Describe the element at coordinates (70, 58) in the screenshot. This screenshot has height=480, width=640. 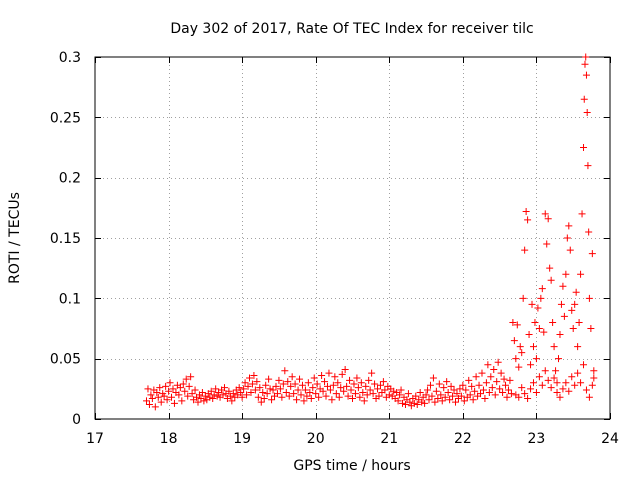
I see `y-tick-label: 0.3` at that location.